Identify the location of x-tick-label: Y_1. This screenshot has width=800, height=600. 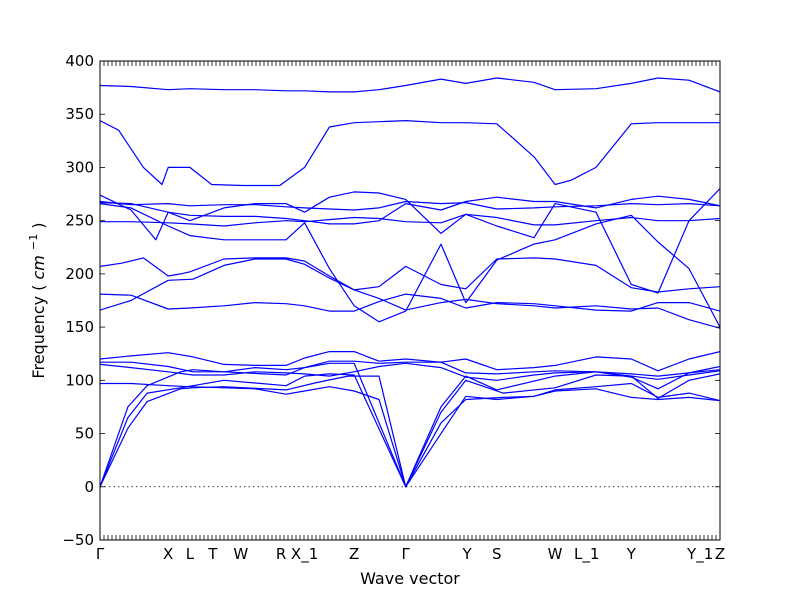
(699, 554).